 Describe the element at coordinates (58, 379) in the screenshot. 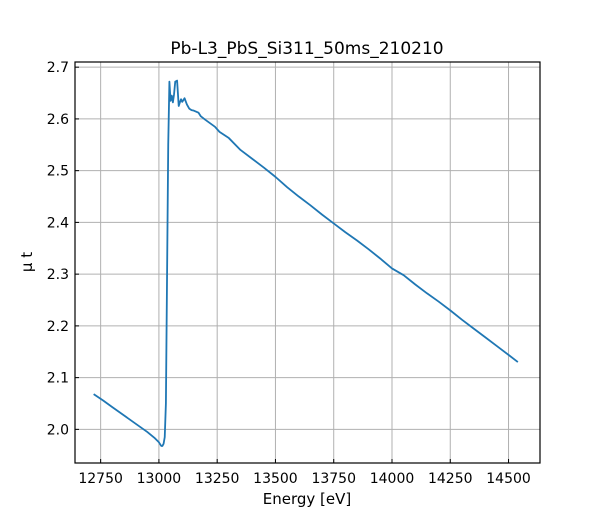

I see `y-tick-label: 2.1` at that location.